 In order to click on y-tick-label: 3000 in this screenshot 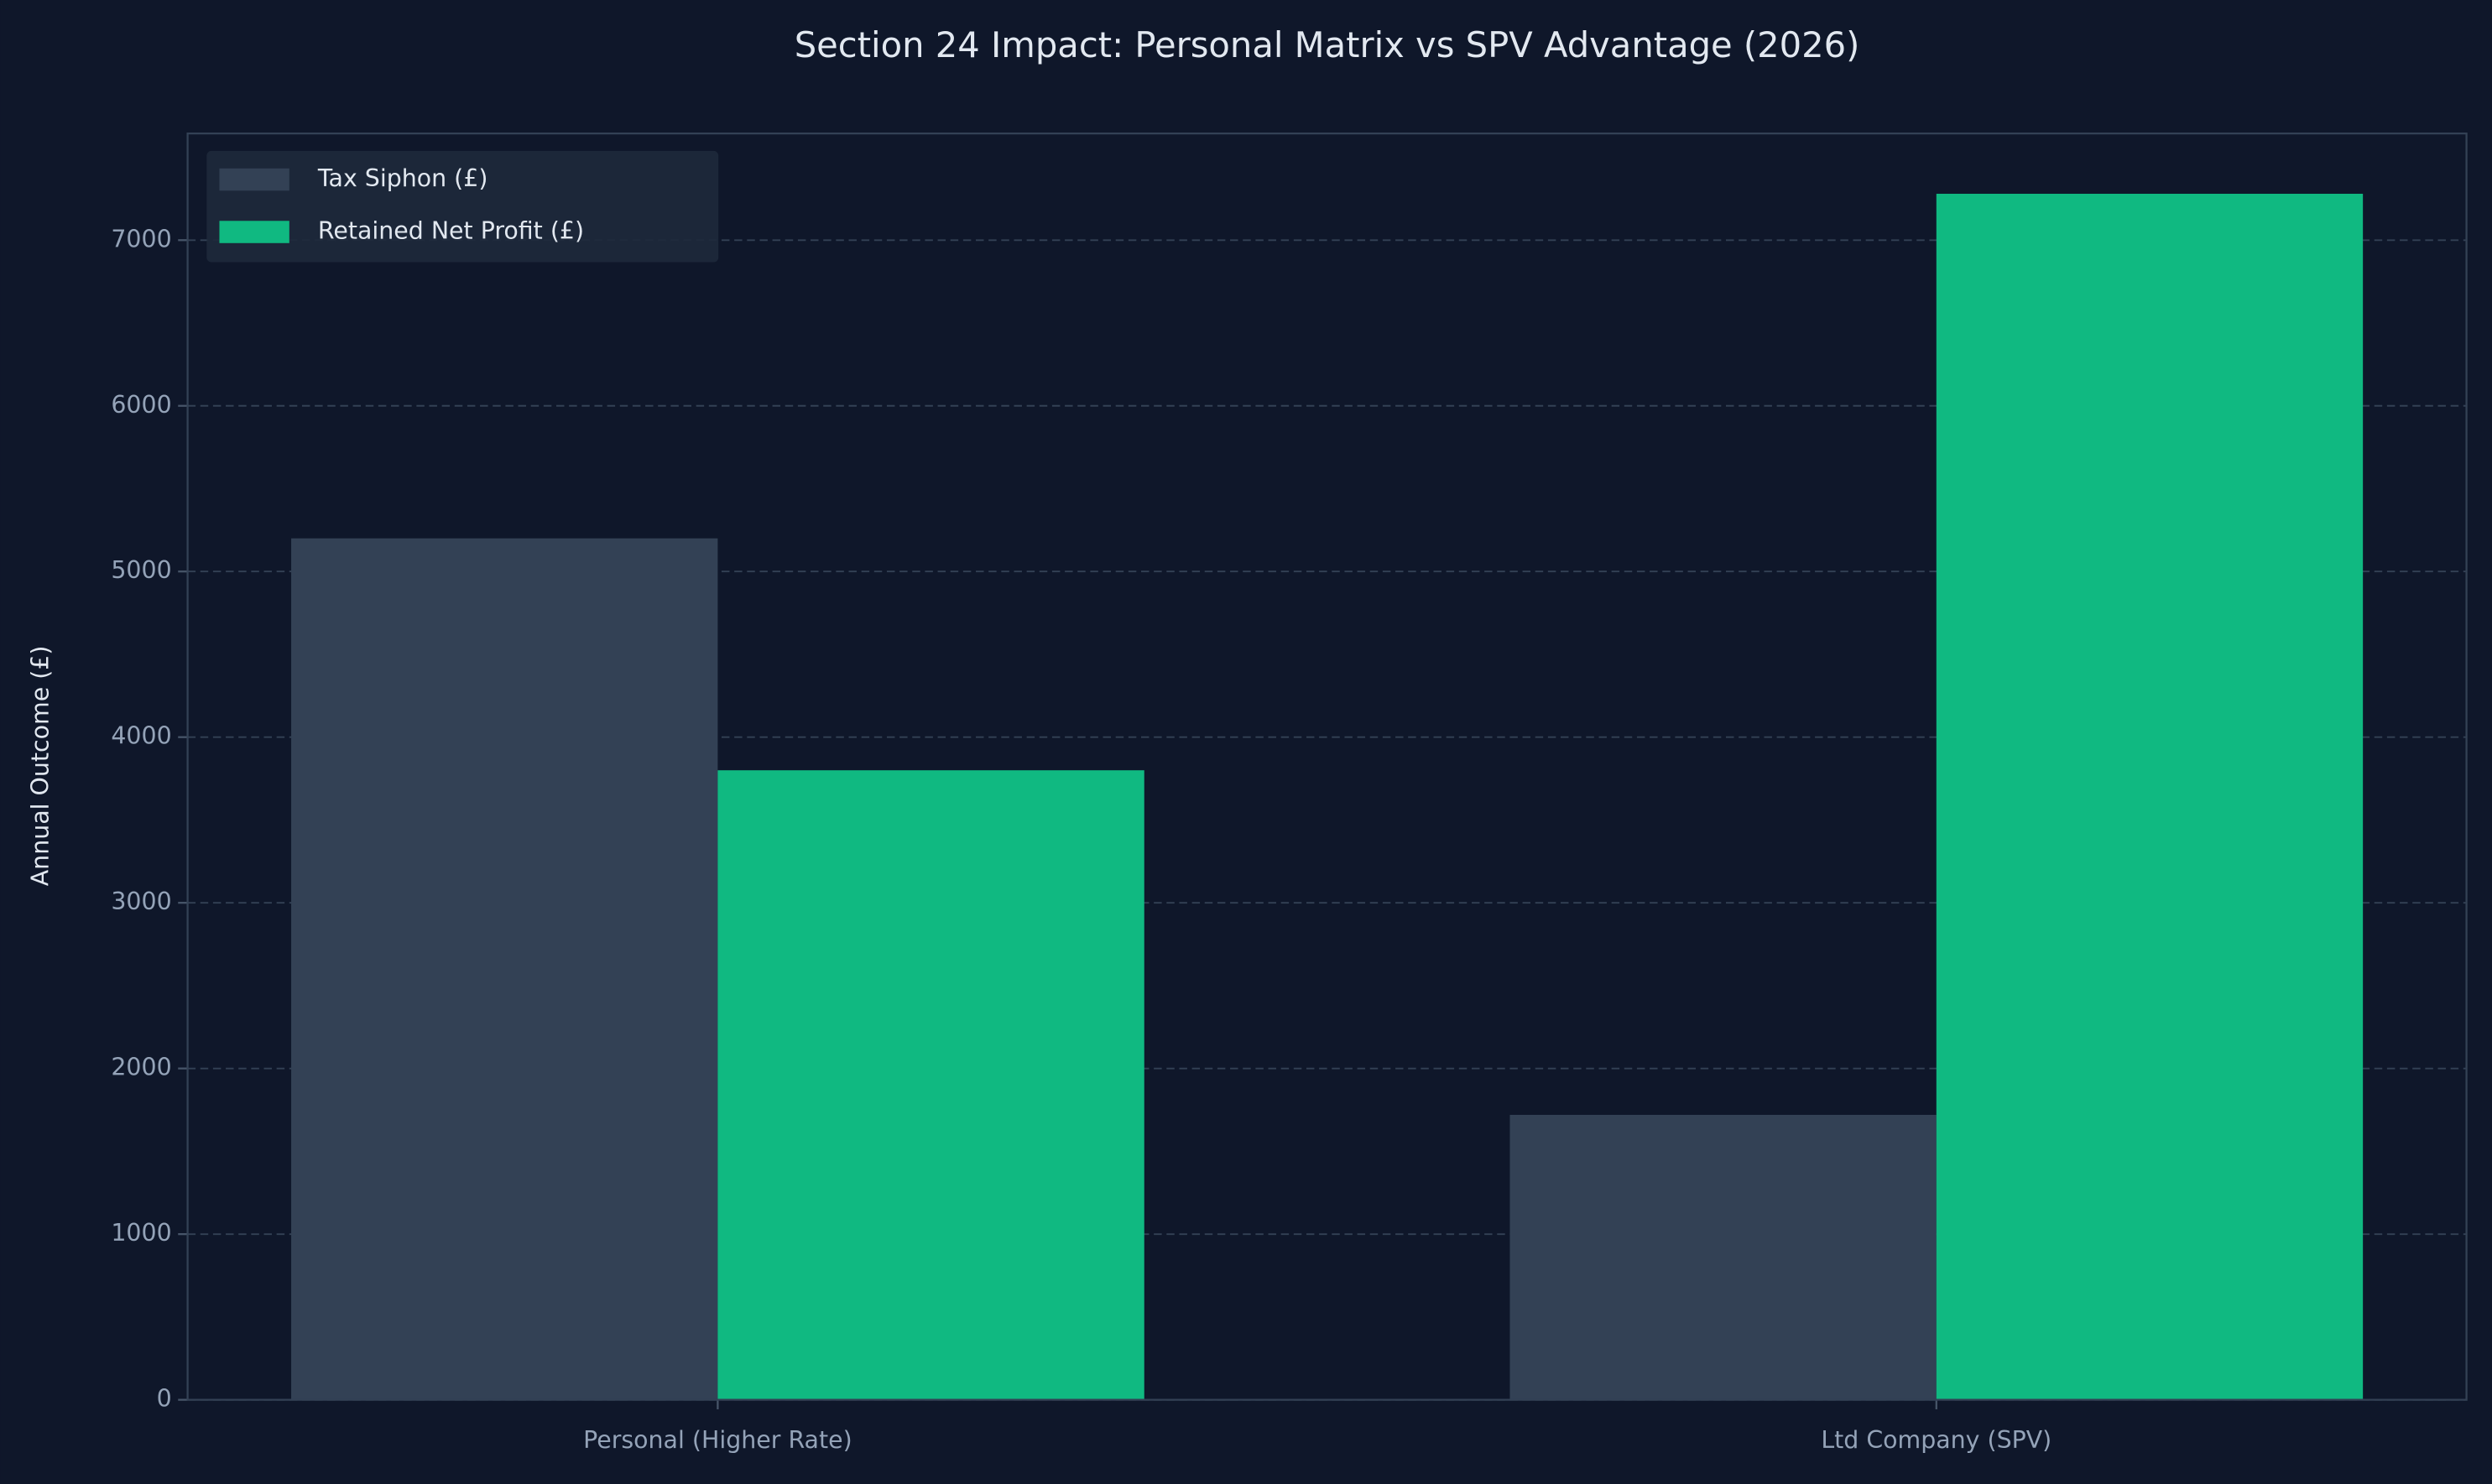, I will do `click(141, 901)`.